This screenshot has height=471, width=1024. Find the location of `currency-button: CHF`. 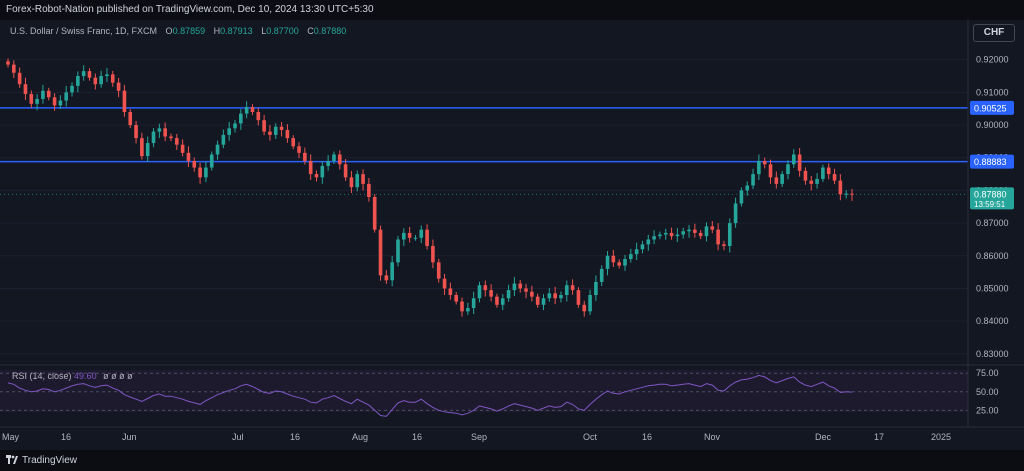

currency-button: CHF is located at coordinates (994, 33).